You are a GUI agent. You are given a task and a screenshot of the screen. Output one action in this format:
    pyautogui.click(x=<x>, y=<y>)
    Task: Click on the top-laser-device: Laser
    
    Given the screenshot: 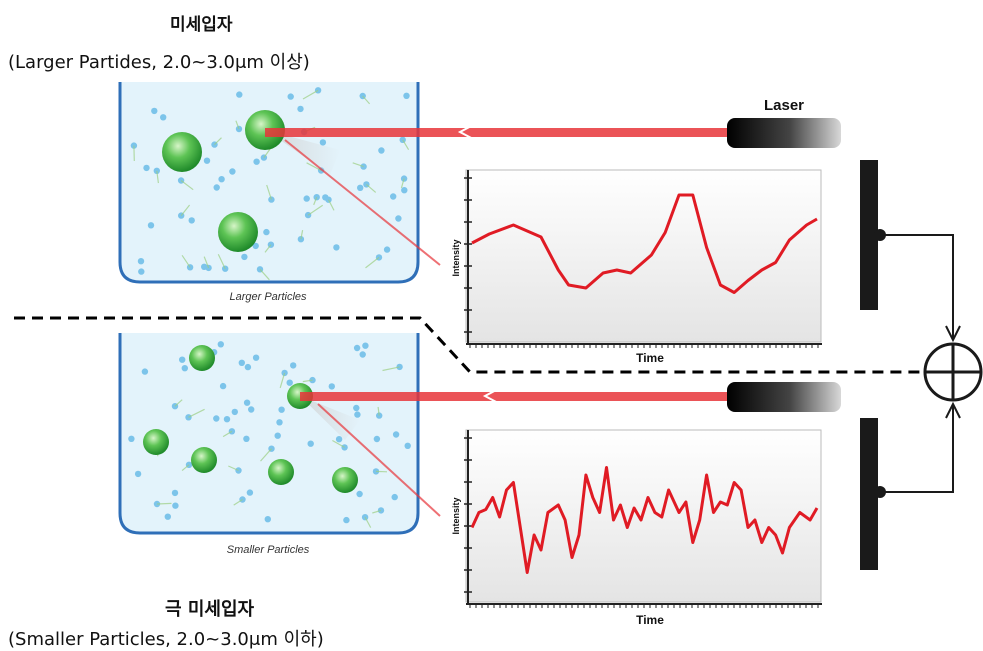 What is the action you would take?
    pyautogui.click(x=784, y=122)
    